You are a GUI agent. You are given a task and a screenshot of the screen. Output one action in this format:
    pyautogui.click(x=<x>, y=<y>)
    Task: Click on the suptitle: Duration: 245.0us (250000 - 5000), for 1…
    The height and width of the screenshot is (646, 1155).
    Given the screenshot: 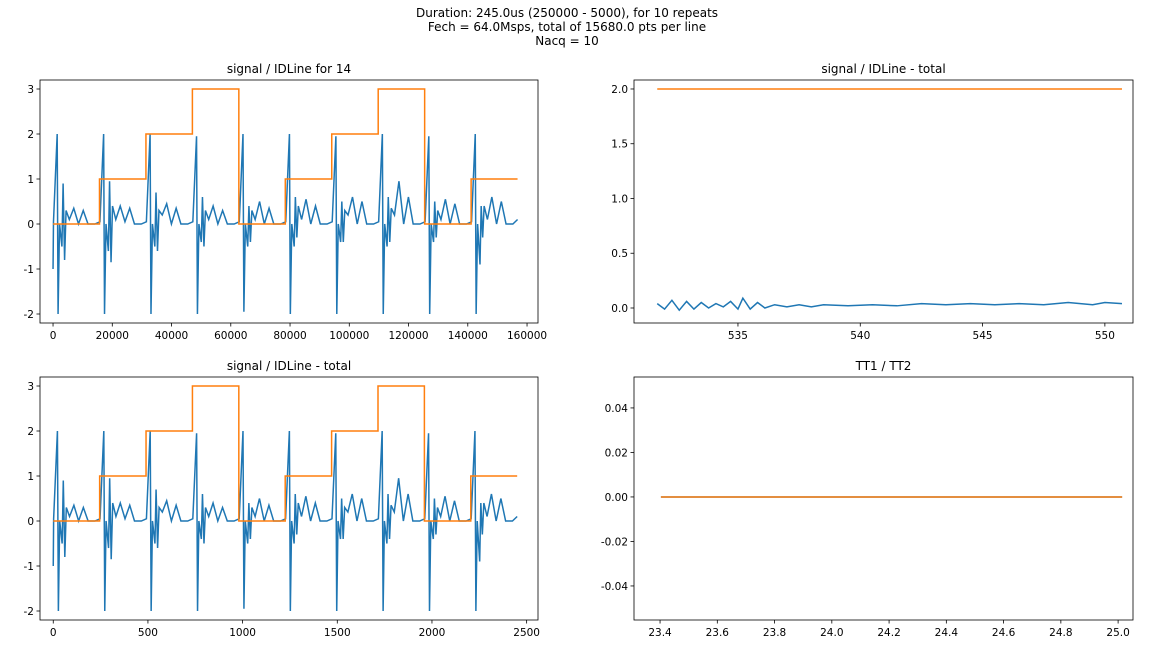 What is the action you would take?
    pyautogui.click(x=567, y=13)
    